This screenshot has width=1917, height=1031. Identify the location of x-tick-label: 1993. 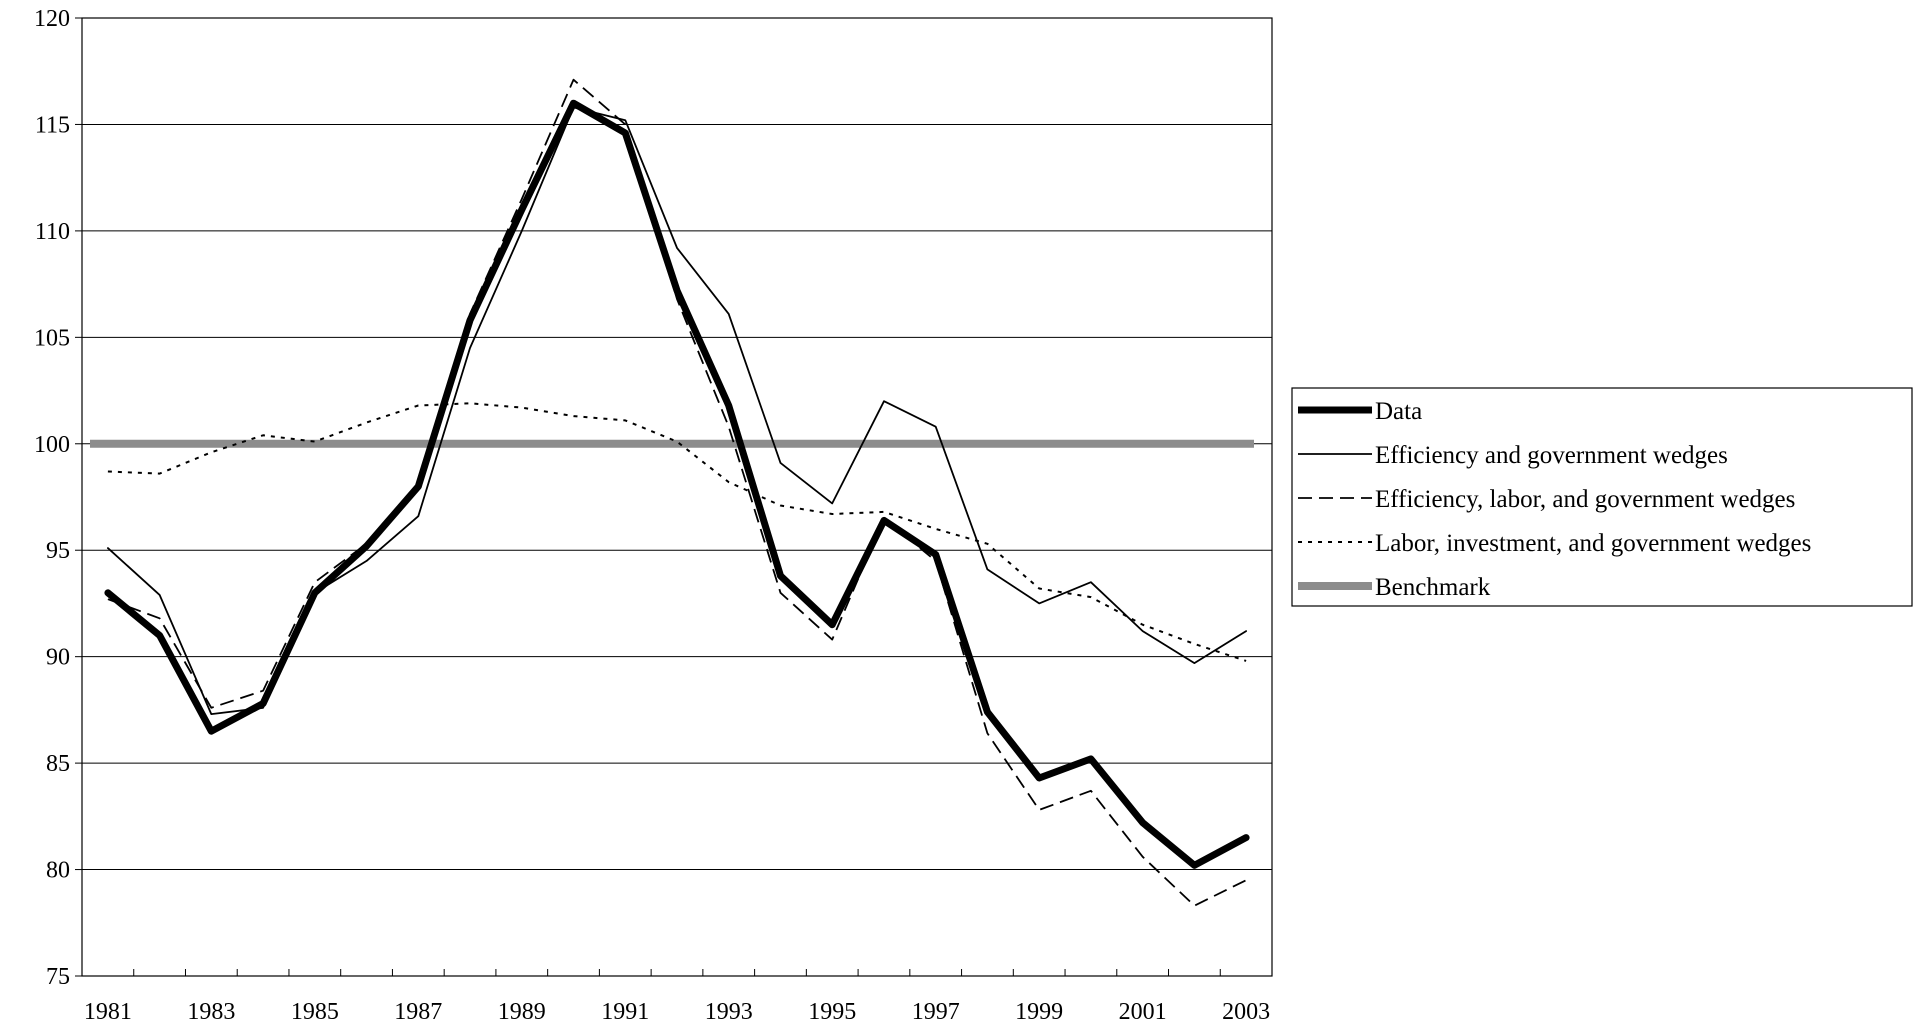
(729, 1012).